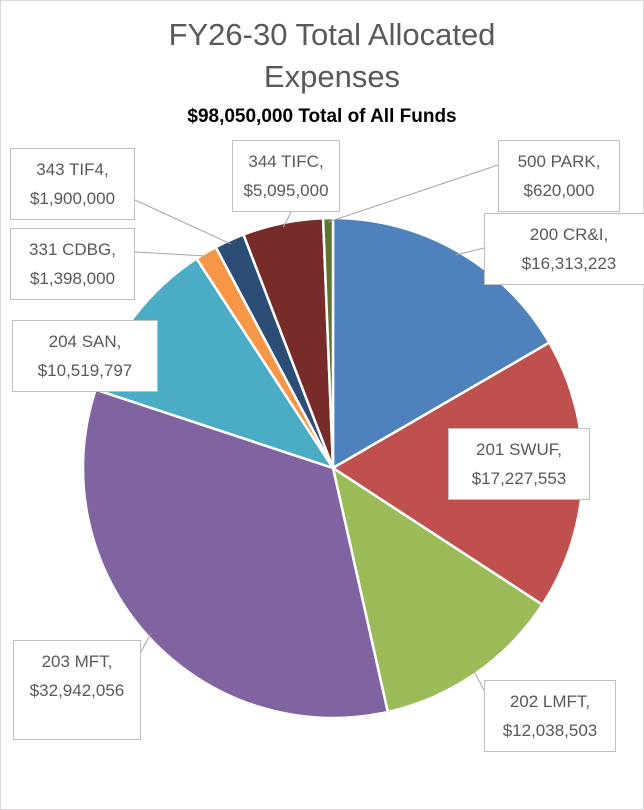  What do you see at coordinates (559, 161) in the screenshot?
I see `category-label: 500 PARK,` at bounding box center [559, 161].